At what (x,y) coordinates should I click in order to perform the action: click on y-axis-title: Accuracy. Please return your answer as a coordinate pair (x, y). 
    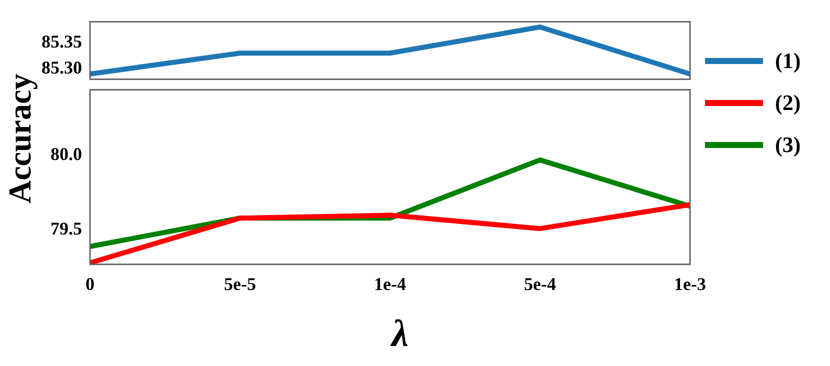
    Looking at the image, I should click on (20, 139).